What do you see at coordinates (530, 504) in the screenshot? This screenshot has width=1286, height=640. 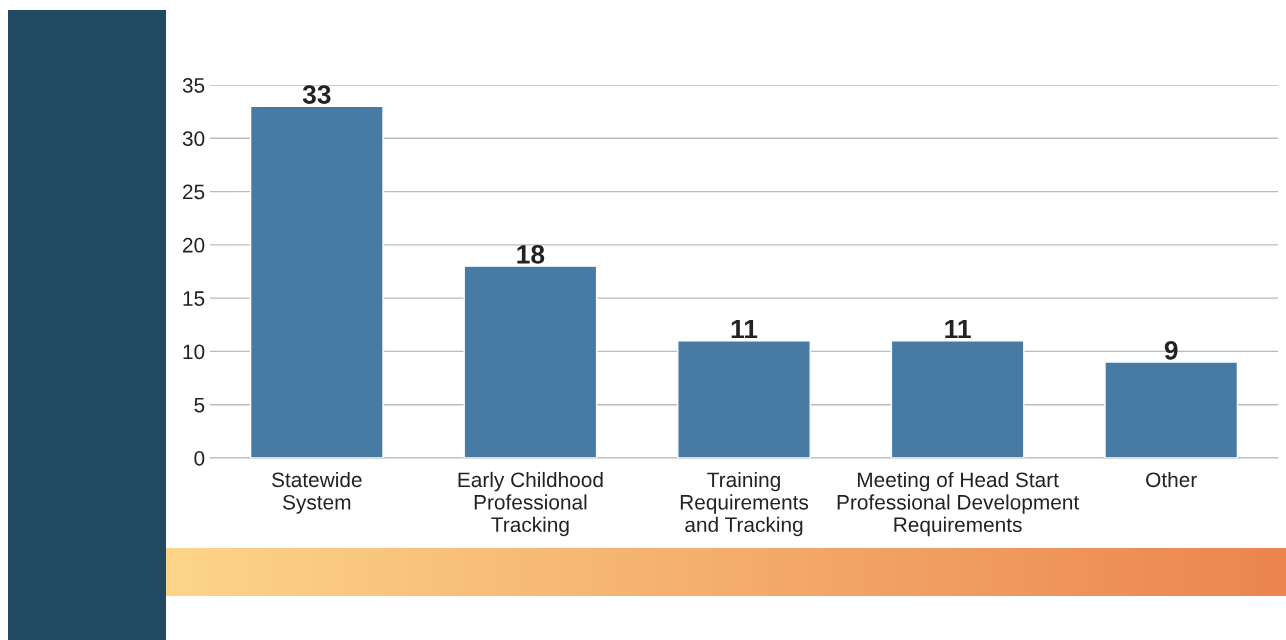 I see `x-tick-label: Early Childhood Professional Tracking` at bounding box center [530, 504].